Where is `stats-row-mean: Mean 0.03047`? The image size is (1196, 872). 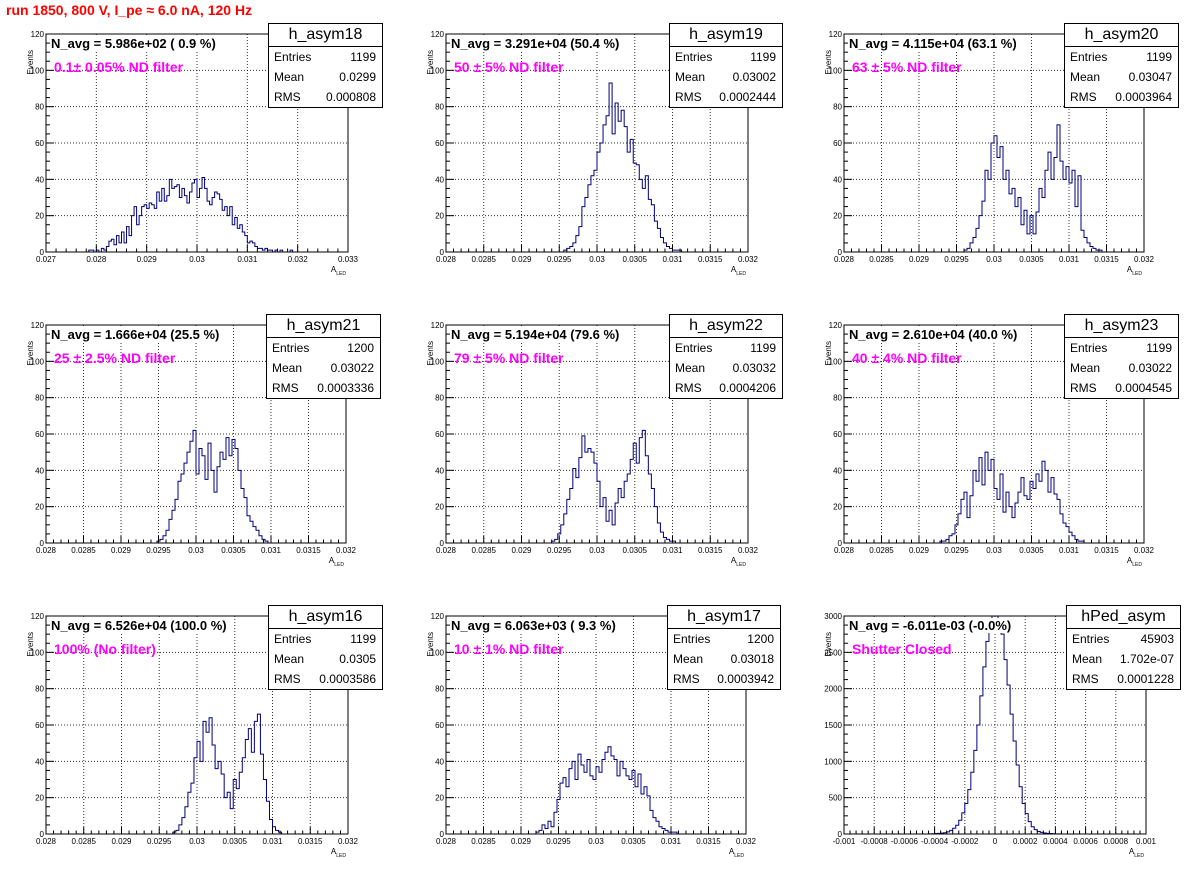 stats-row-mean: Mean 0.03047 is located at coordinates (1121, 77).